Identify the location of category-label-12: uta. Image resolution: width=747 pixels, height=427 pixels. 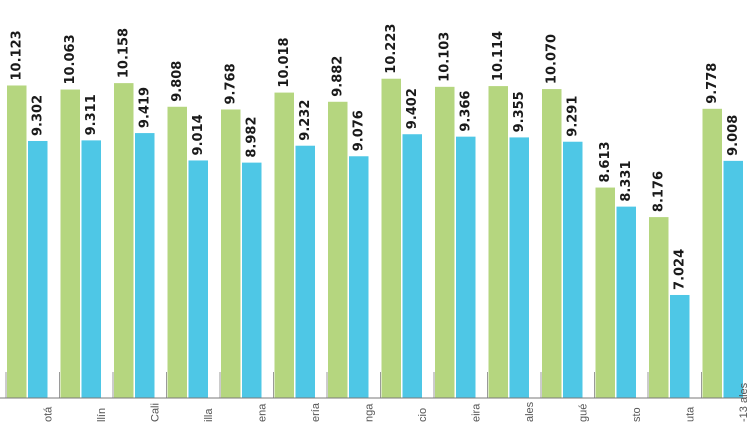
(691, 414).